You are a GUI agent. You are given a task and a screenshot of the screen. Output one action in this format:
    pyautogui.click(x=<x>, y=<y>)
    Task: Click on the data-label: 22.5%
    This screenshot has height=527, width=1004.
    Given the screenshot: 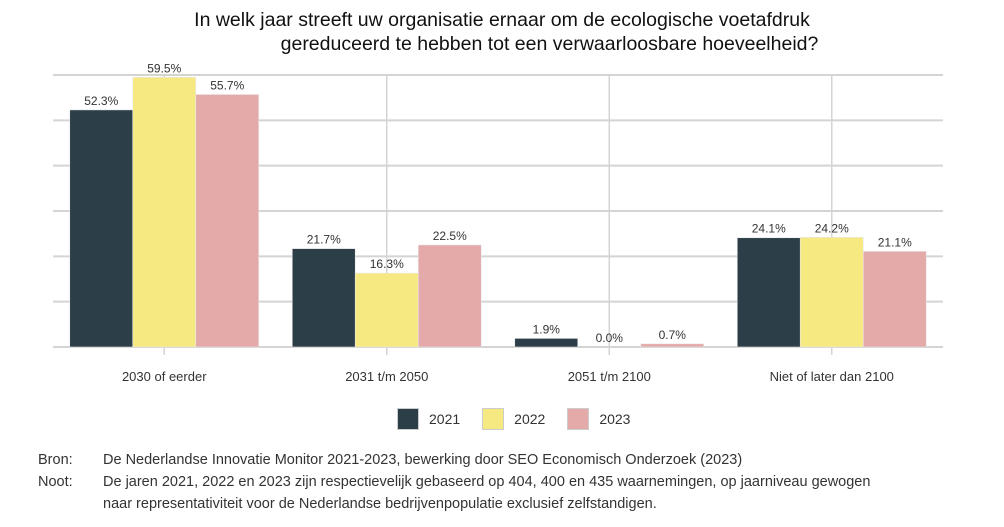 What is the action you would take?
    pyautogui.click(x=450, y=236)
    